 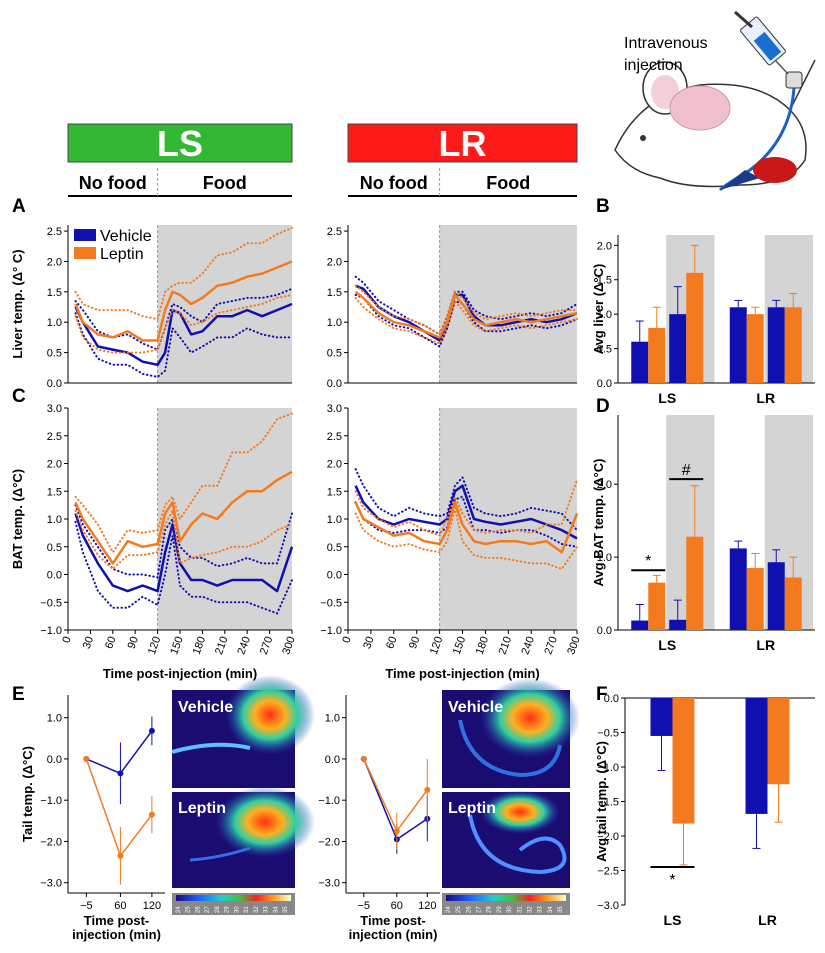 I want to click on group-header, so click(x=462, y=143).